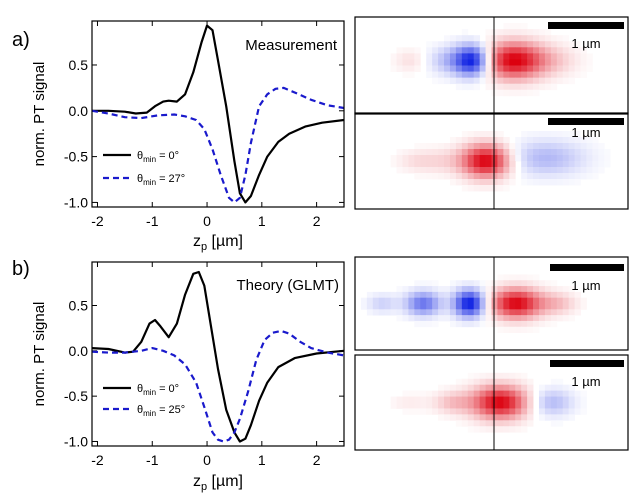 This screenshot has width=636, height=504. What do you see at coordinates (197, 241) in the screenshot?
I see `x-axis-label-a-main: z` at bounding box center [197, 241].